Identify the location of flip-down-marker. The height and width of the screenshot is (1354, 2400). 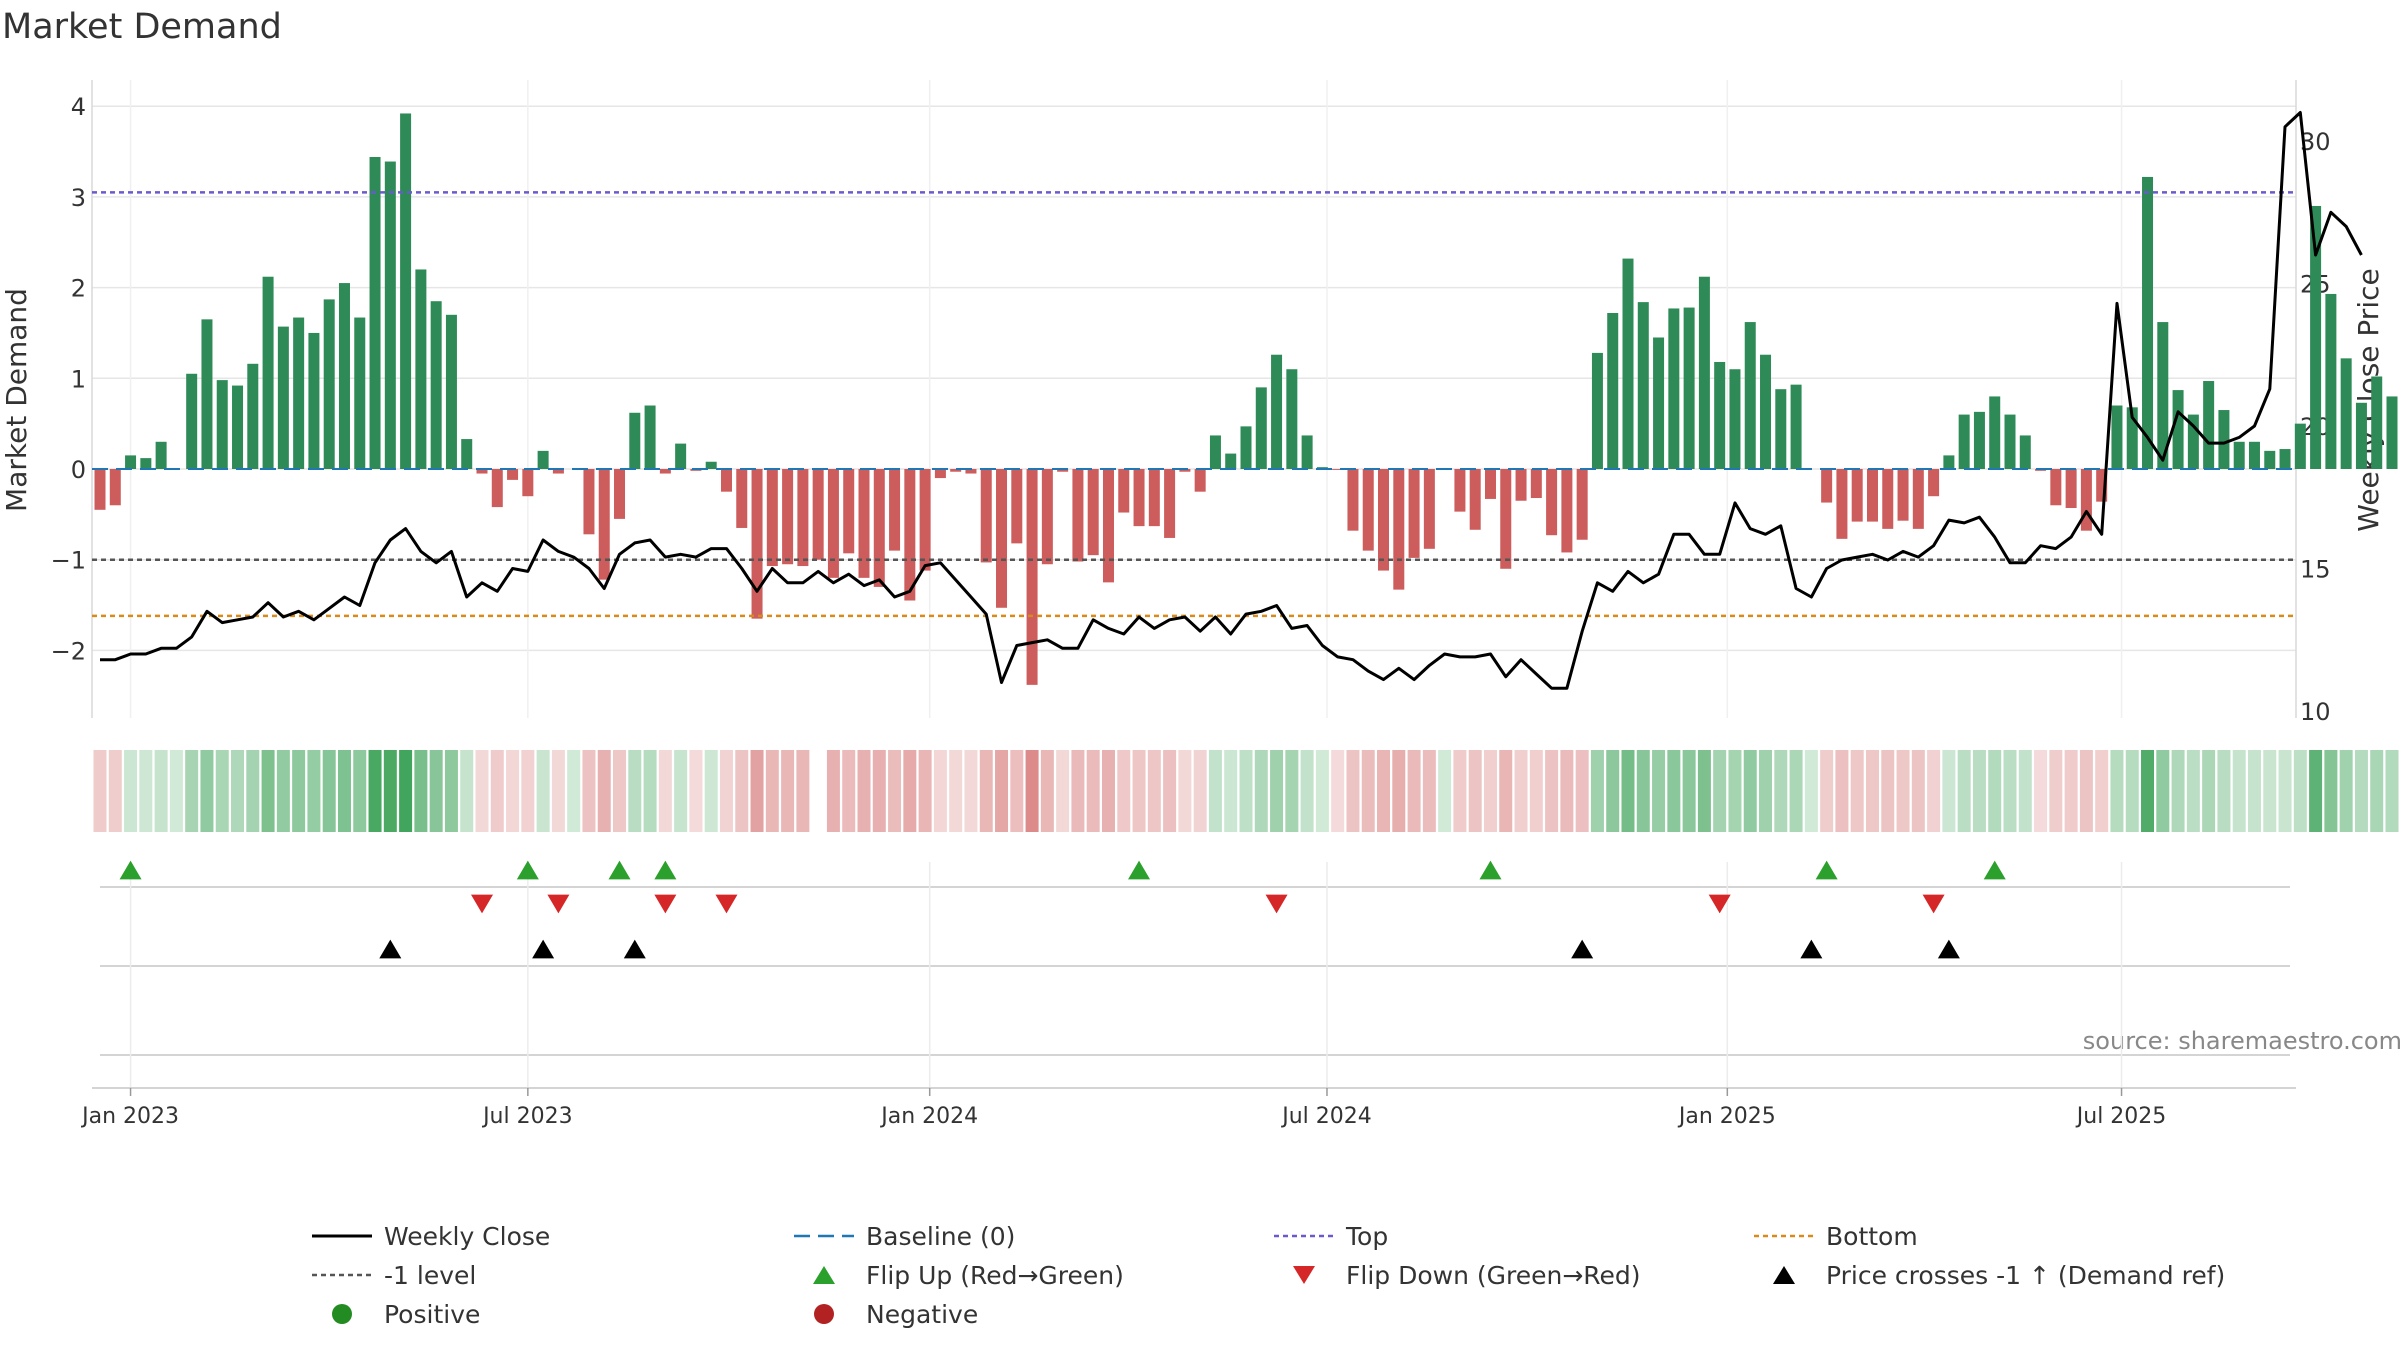
(1933, 904).